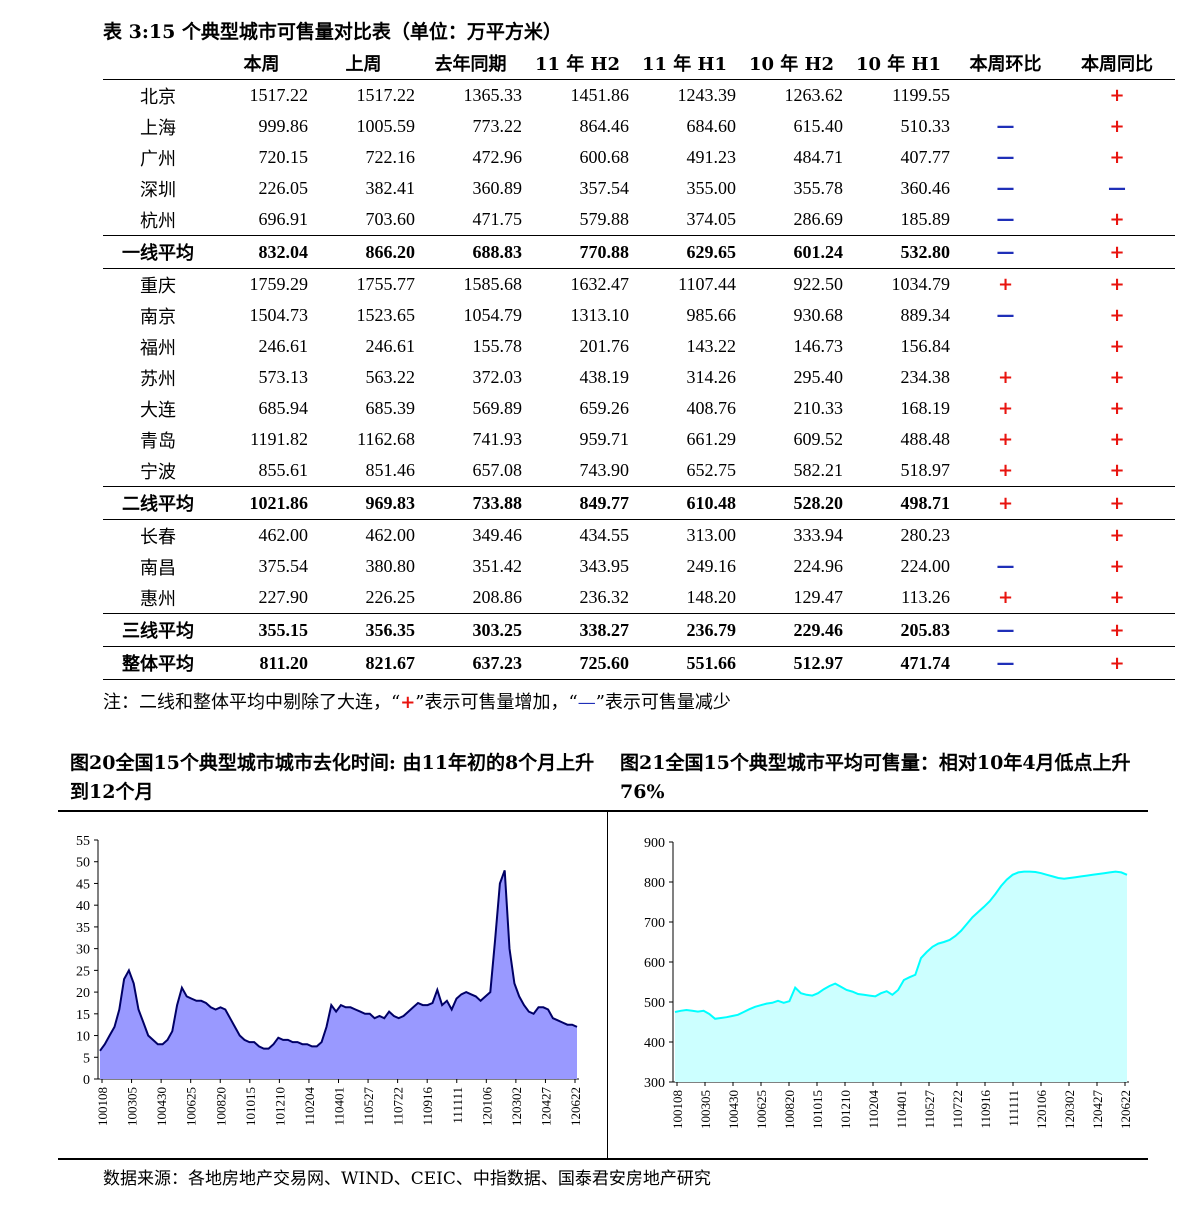  I want to click on value-cell: 226.05, so click(283, 188).